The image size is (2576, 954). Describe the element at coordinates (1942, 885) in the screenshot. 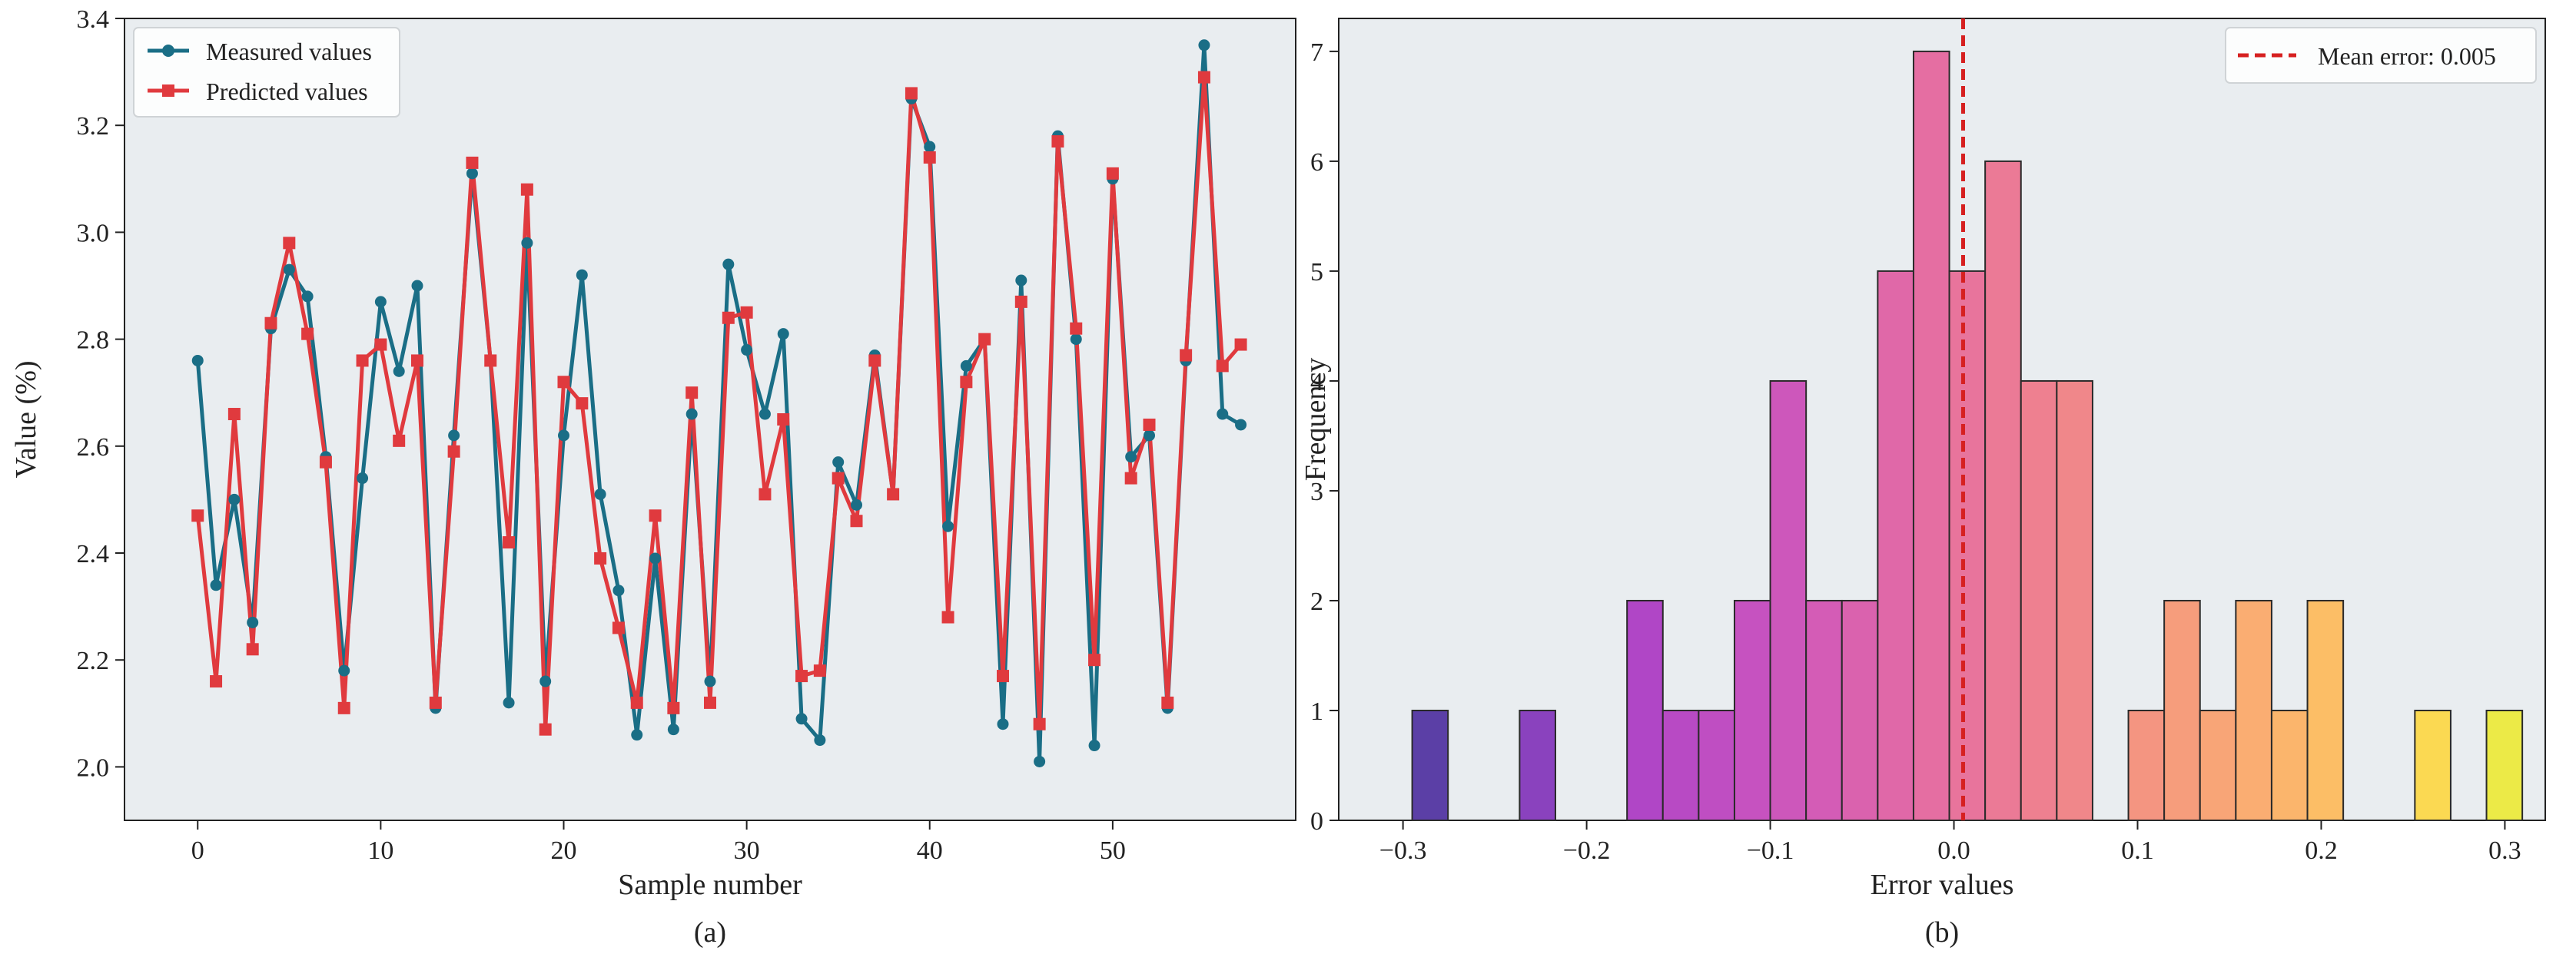

I see `panel-b-xlabel: Error values` at that location.